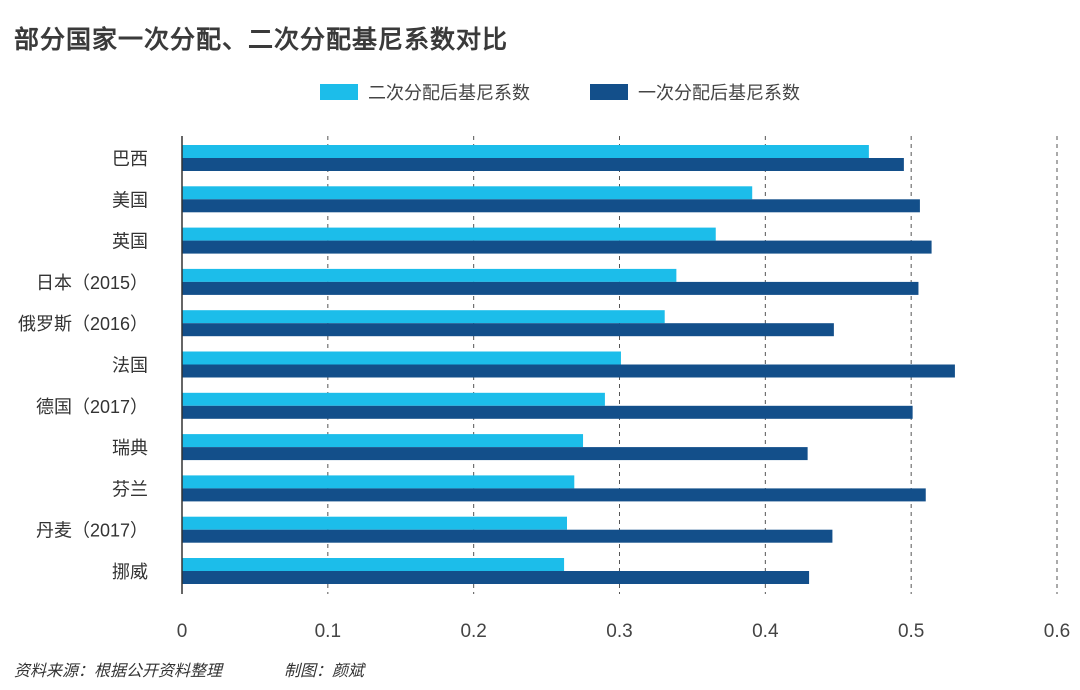 Image resolution: width=1080 pixels, height=690 pixels. What do you see at coordinates (92, 283) in the screenshot?
I see `category-label-3: 日本（2015）` at bounding box center [92, 283].